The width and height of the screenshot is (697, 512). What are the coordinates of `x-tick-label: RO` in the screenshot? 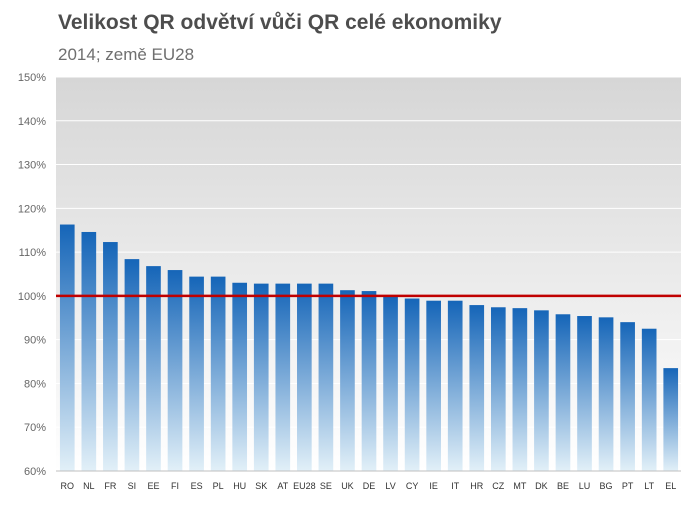 It's located at (68, 486).